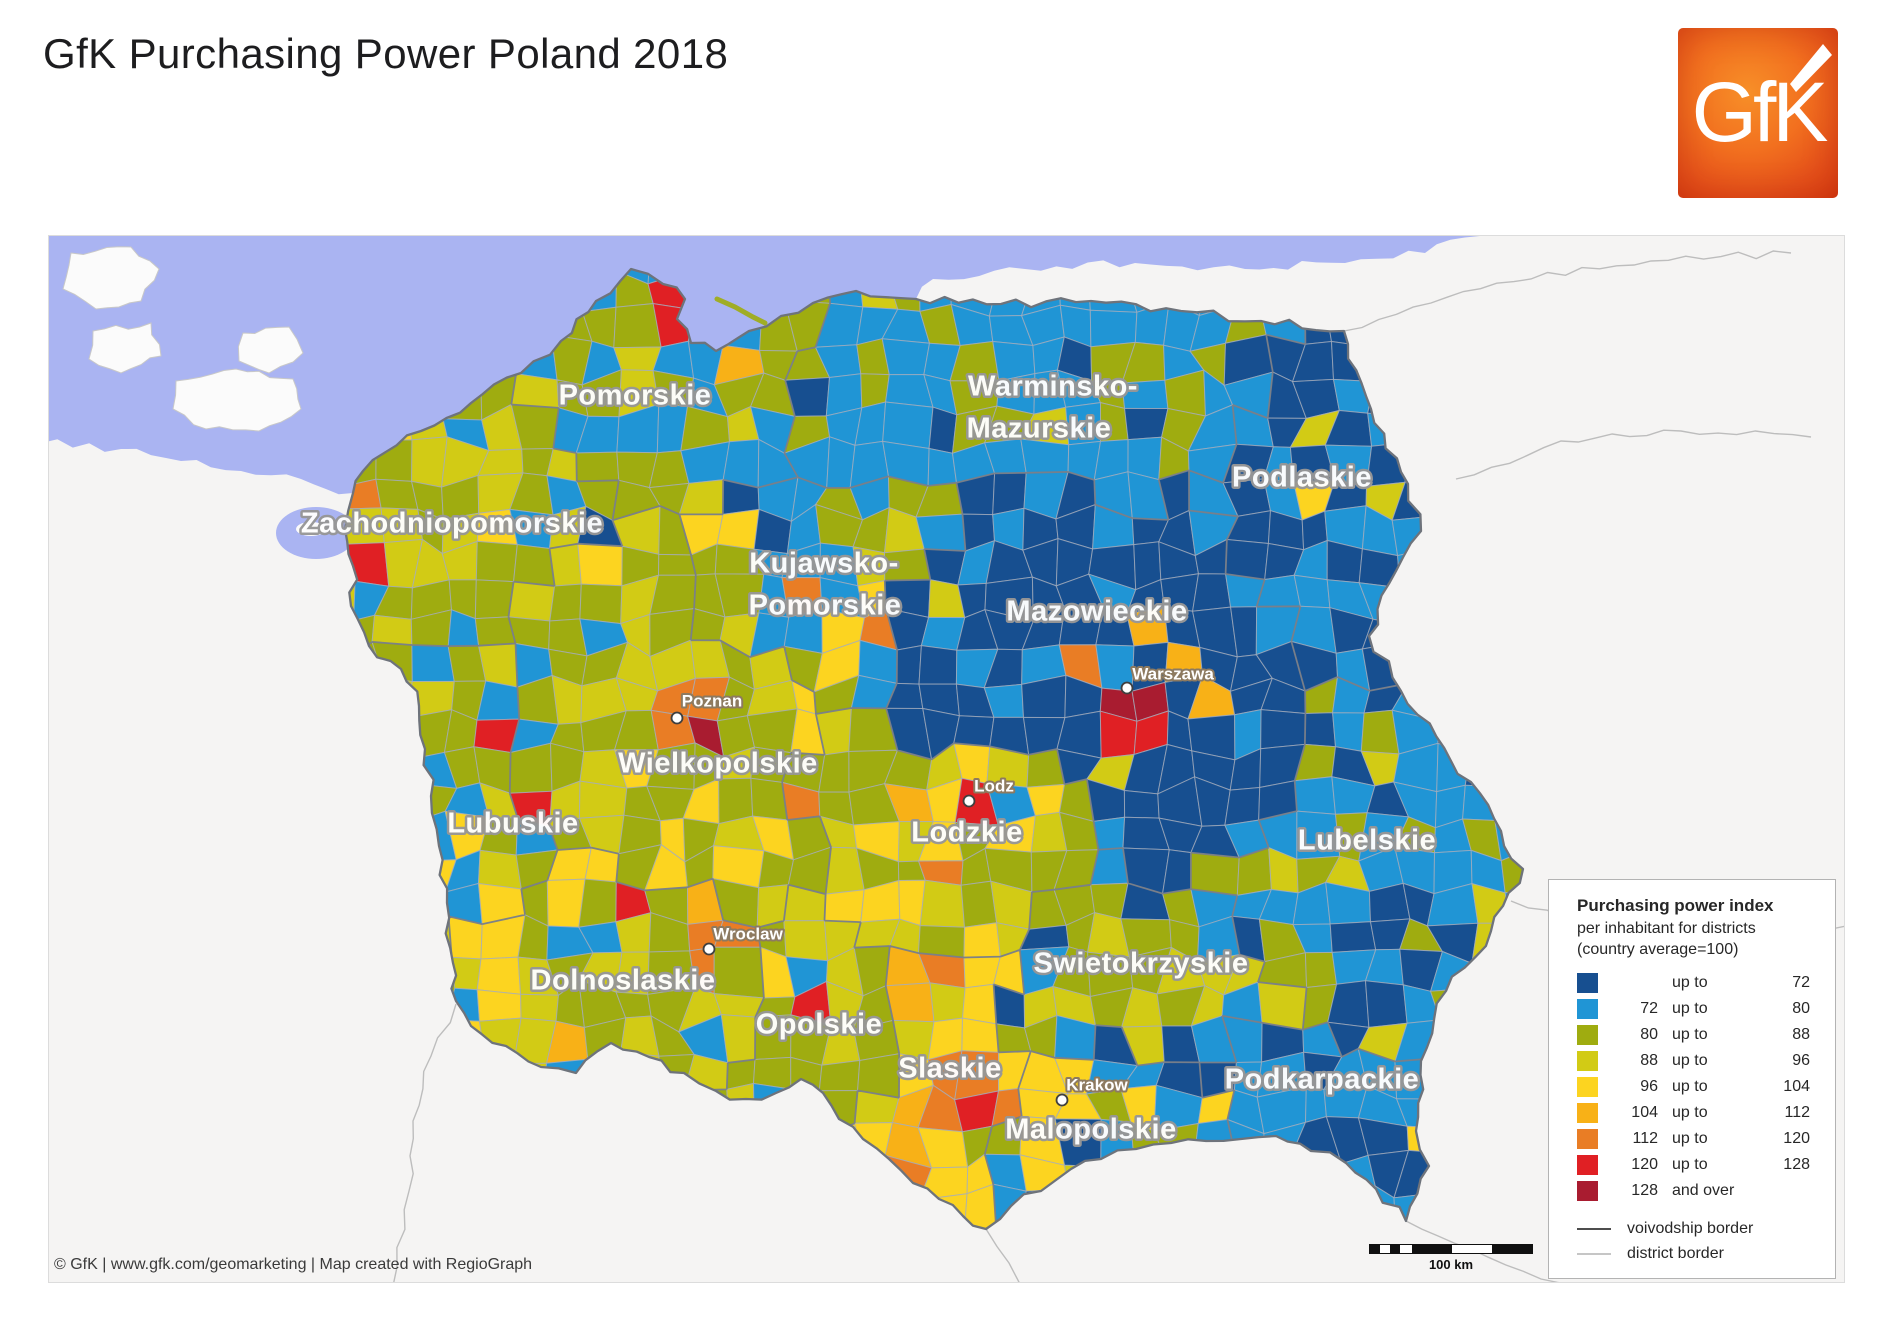  Describe the element at coordinates (1141, 964) in the screenshot. I see `voivodship-label-swietokrzyskie: Swietokrzyskie` at that location.